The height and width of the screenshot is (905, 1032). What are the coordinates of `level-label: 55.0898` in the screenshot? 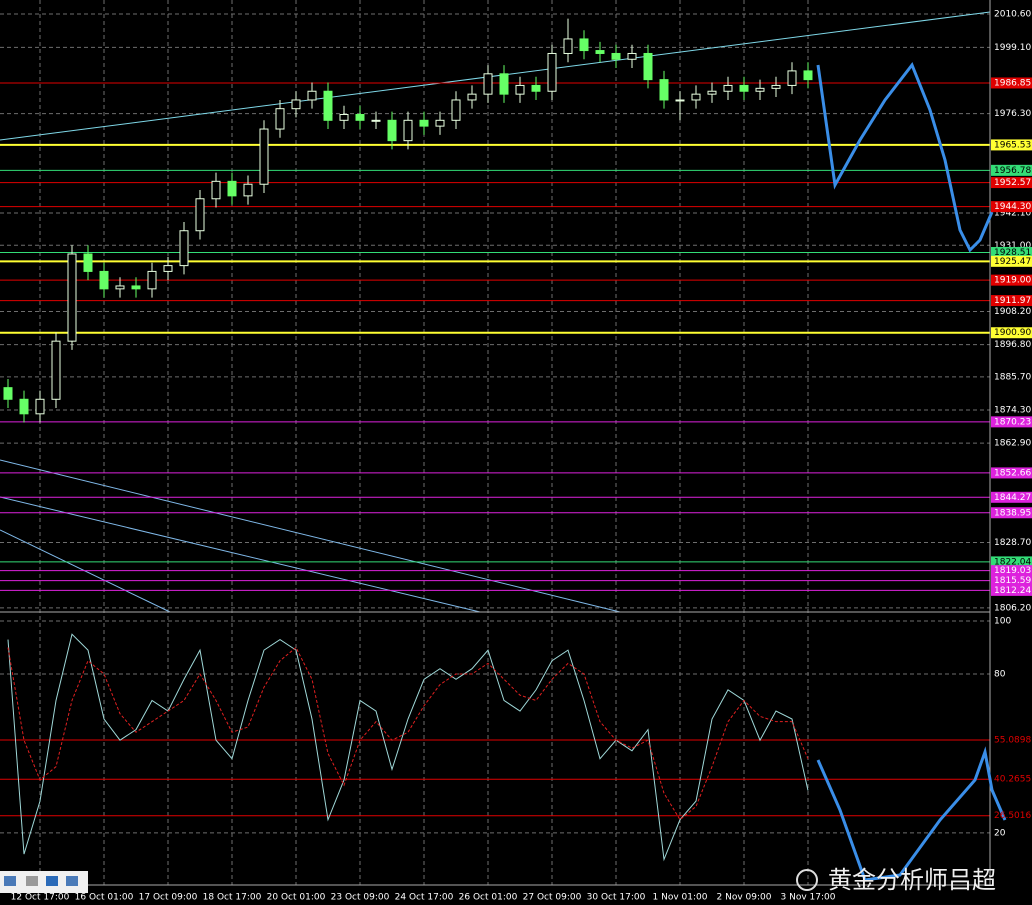 It's located at (1012, 740).